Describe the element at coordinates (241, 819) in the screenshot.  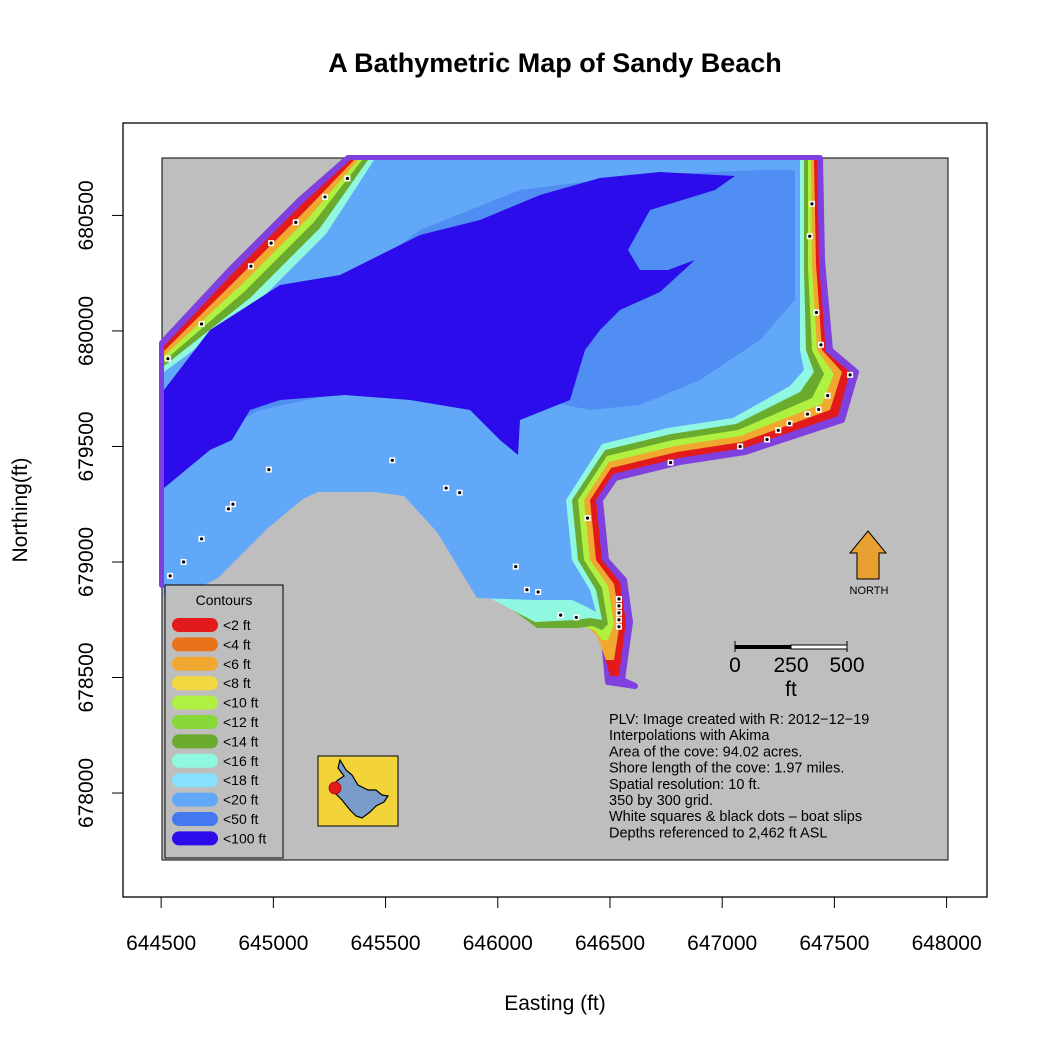
I see `legend-label: <50 ft` at that location.